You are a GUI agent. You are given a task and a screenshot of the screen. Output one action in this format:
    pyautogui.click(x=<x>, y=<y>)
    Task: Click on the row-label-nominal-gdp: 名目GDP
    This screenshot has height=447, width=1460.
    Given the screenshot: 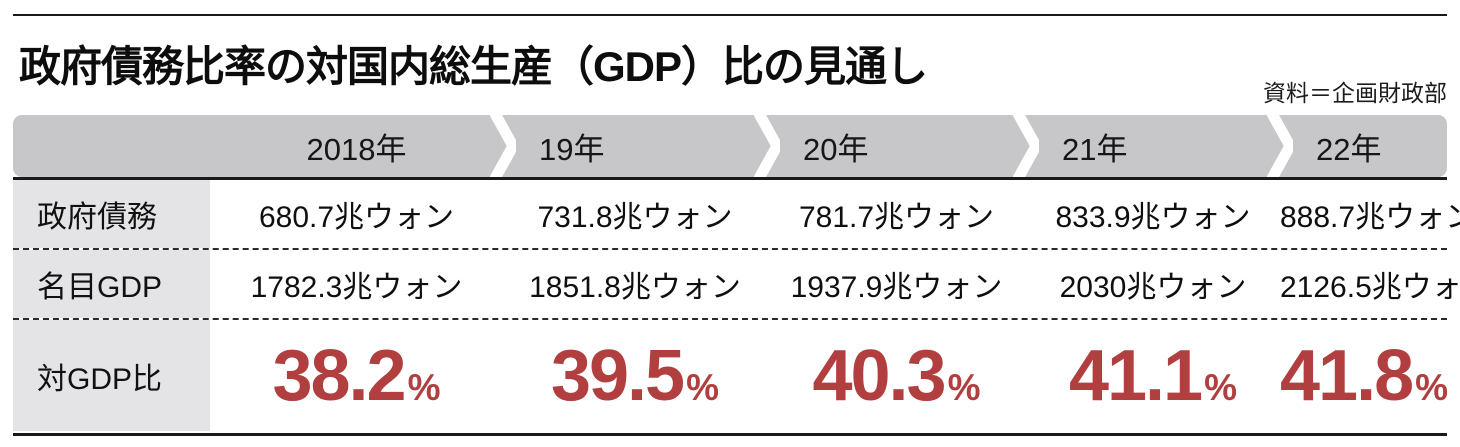 What is the action you would take?
    pyautogui.click(x=111, y=284)
    